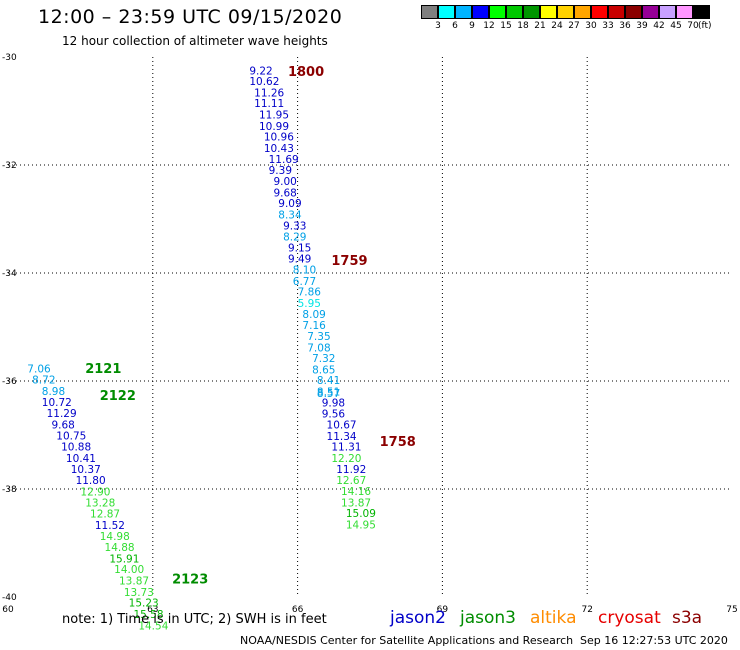 Image resolution: width=740 pixels, height=650 pixels. What do you see at coordinates (103, 369) in the screenshot?
I see `pass-time-label: 2121` at bounding box center [103, 369].